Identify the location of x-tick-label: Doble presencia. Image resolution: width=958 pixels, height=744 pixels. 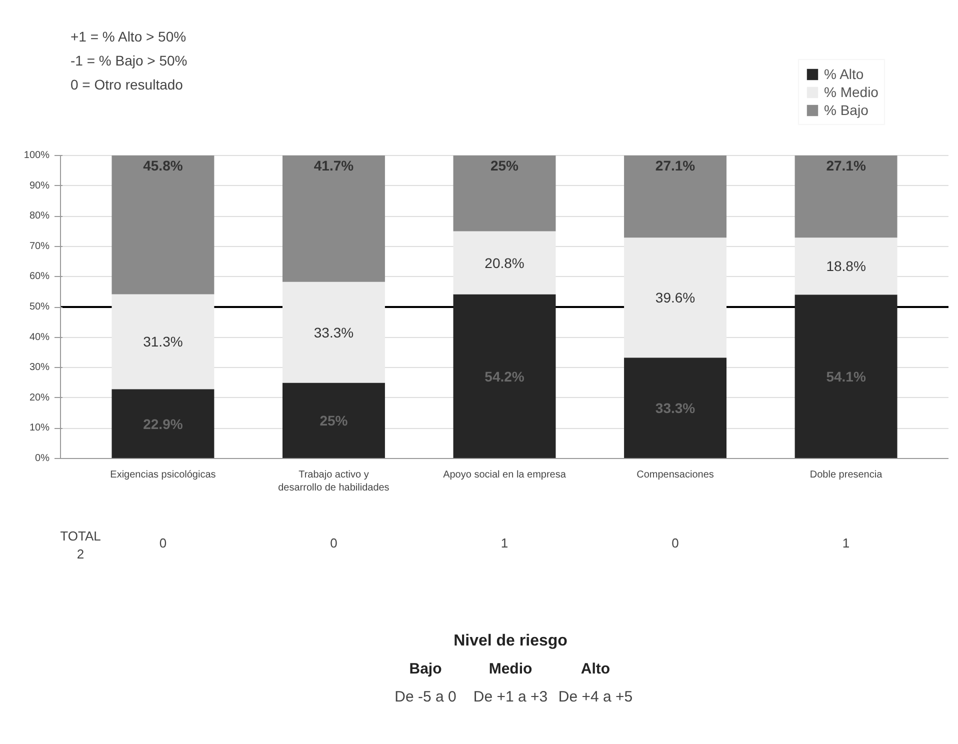
(846, 475).